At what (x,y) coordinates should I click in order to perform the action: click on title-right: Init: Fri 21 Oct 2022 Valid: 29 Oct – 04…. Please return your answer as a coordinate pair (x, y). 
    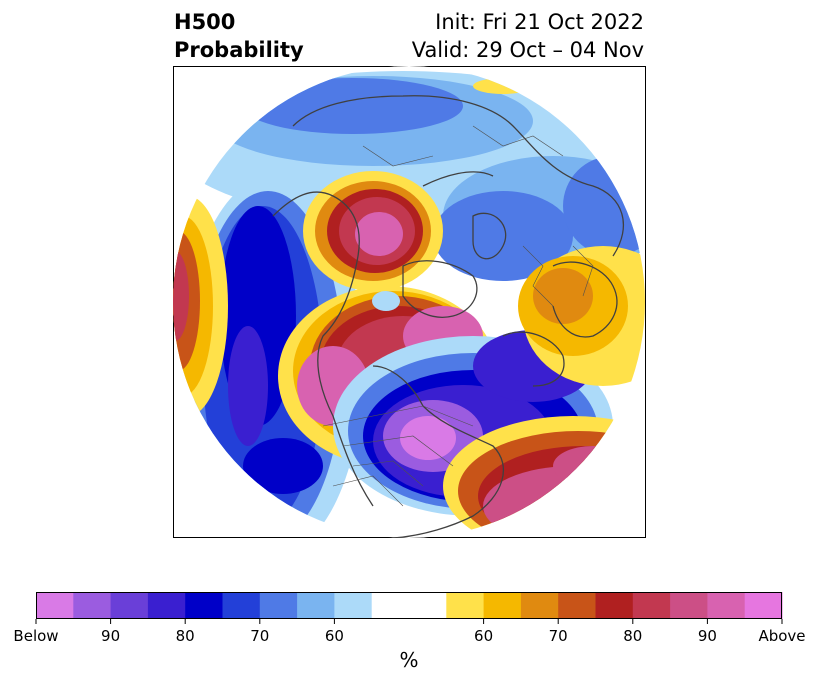
    Looking at the image, I should click on (528, 36).